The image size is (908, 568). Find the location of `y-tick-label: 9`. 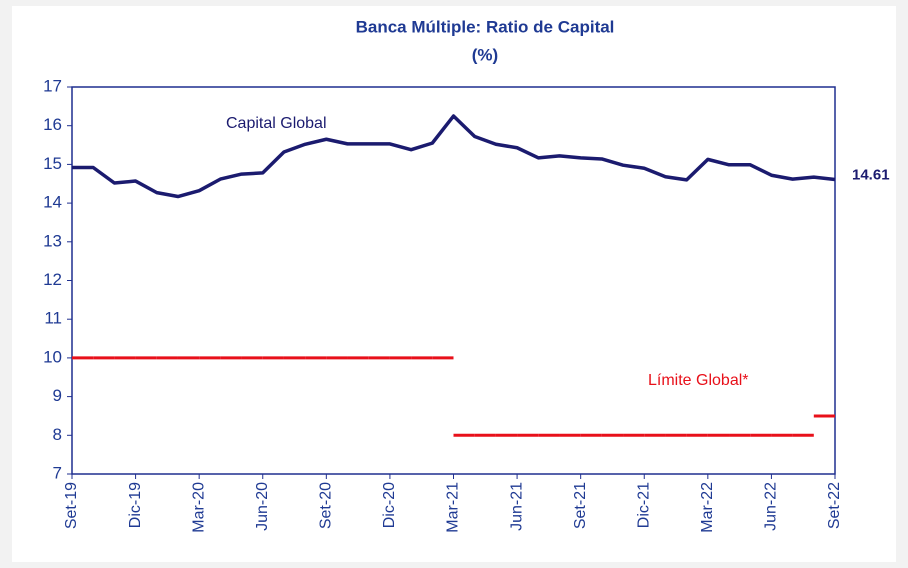

y-tick-label: 9 is located at coordinates (57, 395).